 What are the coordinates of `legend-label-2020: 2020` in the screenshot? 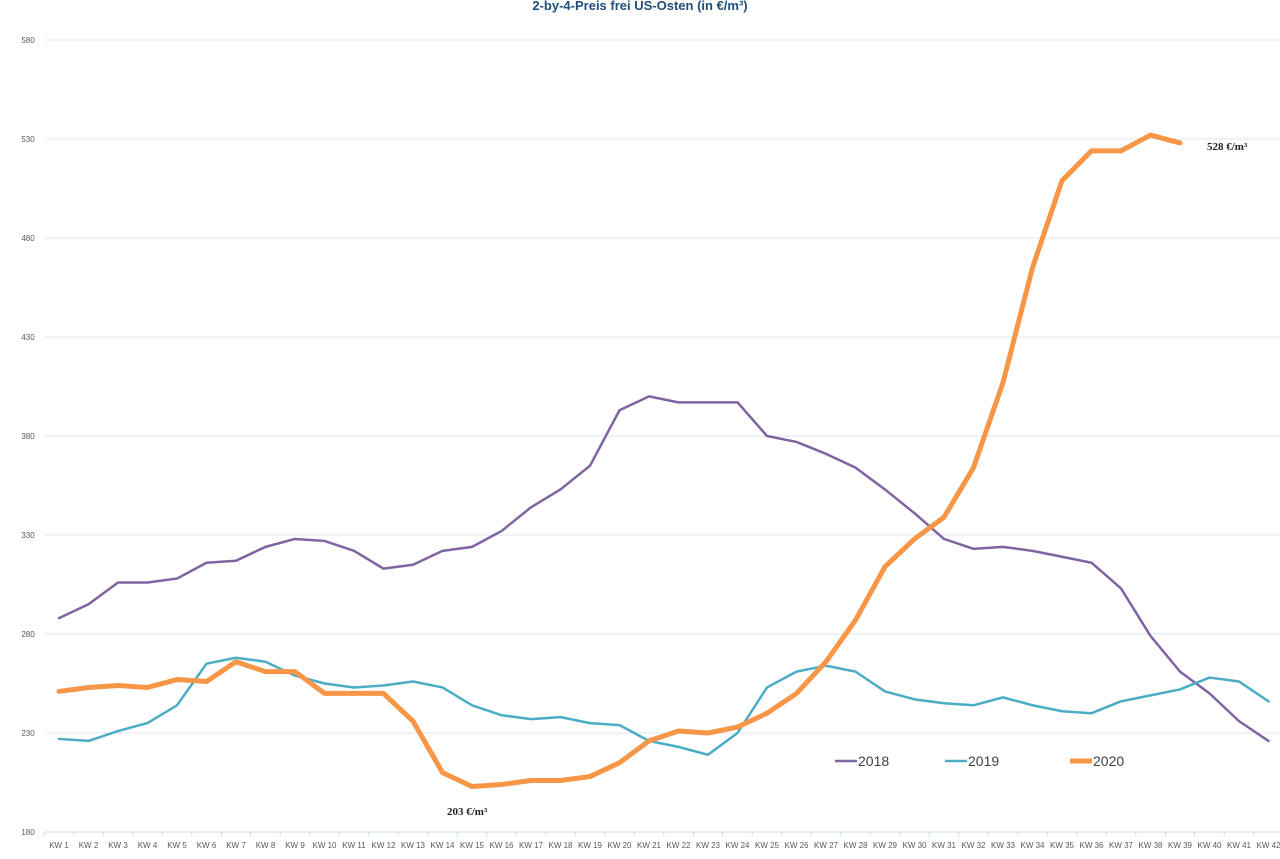 It's located at (1108, 761).